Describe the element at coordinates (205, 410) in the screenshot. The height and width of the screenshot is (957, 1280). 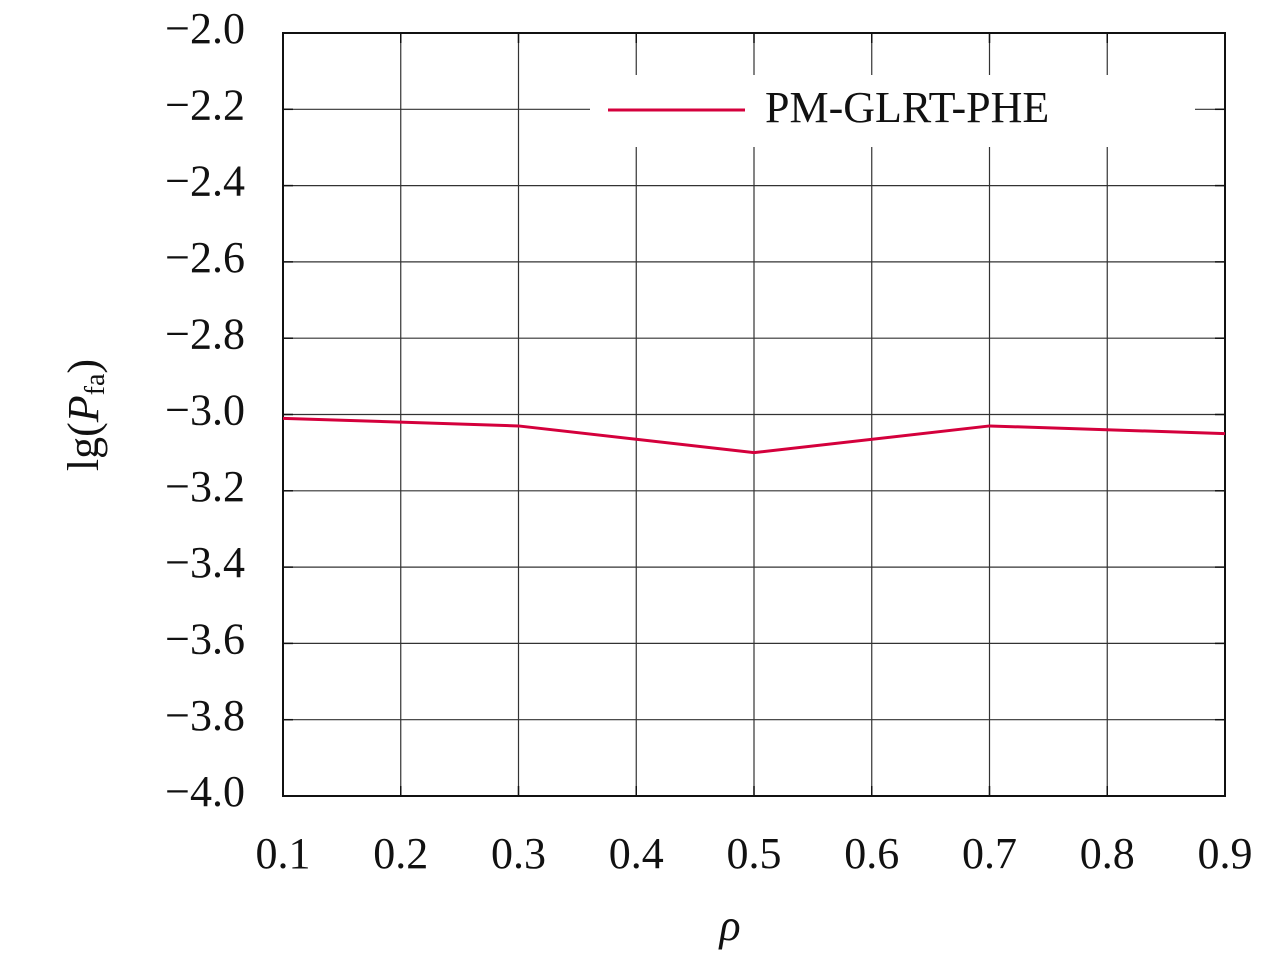
I see `y-tick-label: −3.0` at that location.